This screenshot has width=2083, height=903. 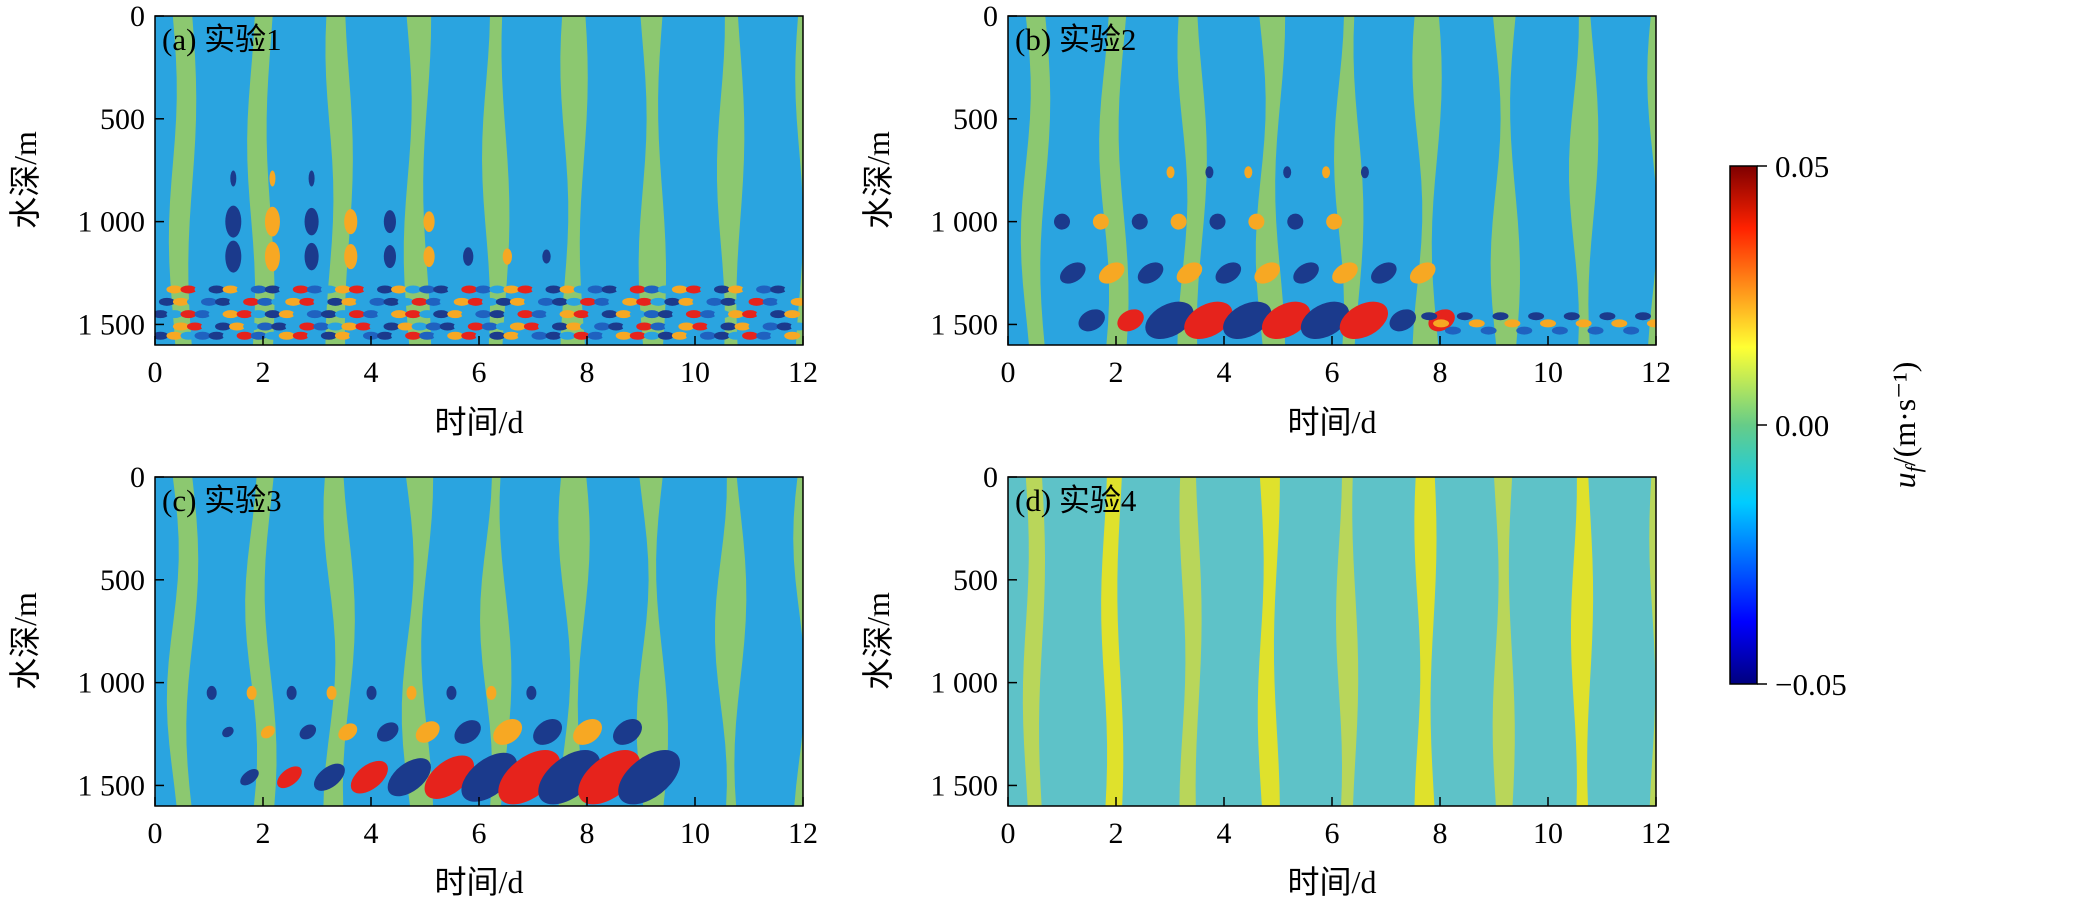 What do you see at coordinates (443, 745) in the screenshot?
I see `panel-c-blobs` at bounding box center [443, 745].